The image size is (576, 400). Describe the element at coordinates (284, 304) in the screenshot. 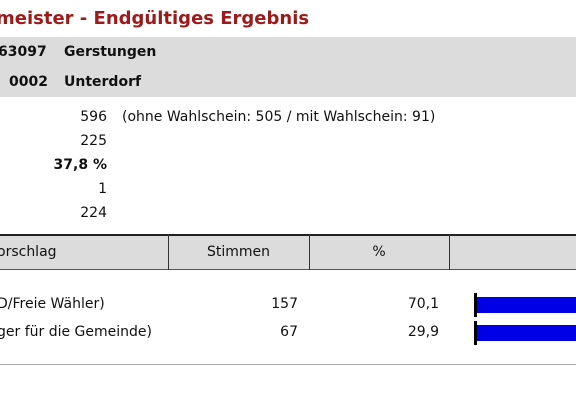

I see `votes: 157` at that location.